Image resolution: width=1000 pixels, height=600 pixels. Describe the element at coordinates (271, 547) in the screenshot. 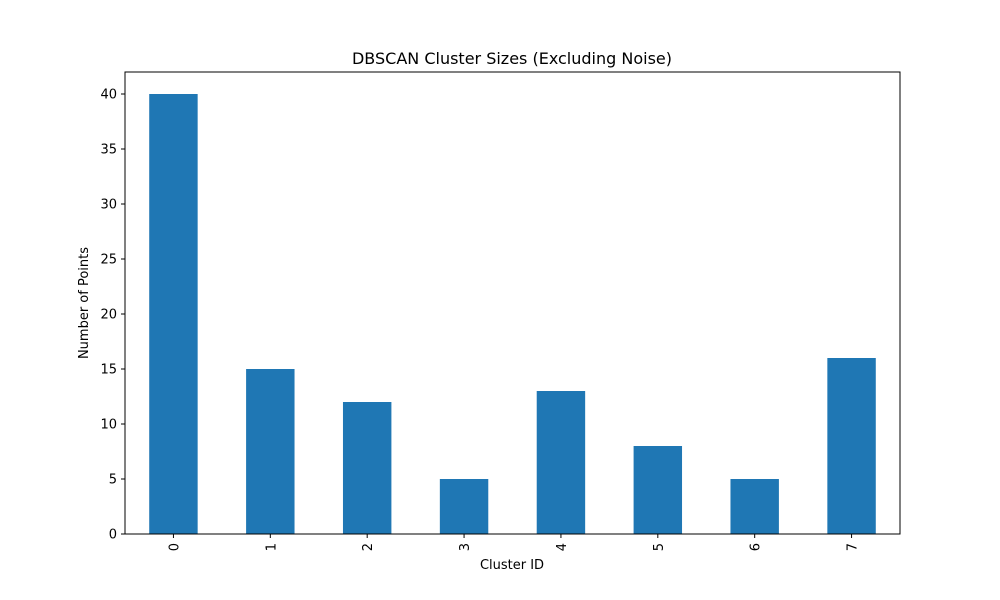

I see `x-tick-label: 1` at that location.